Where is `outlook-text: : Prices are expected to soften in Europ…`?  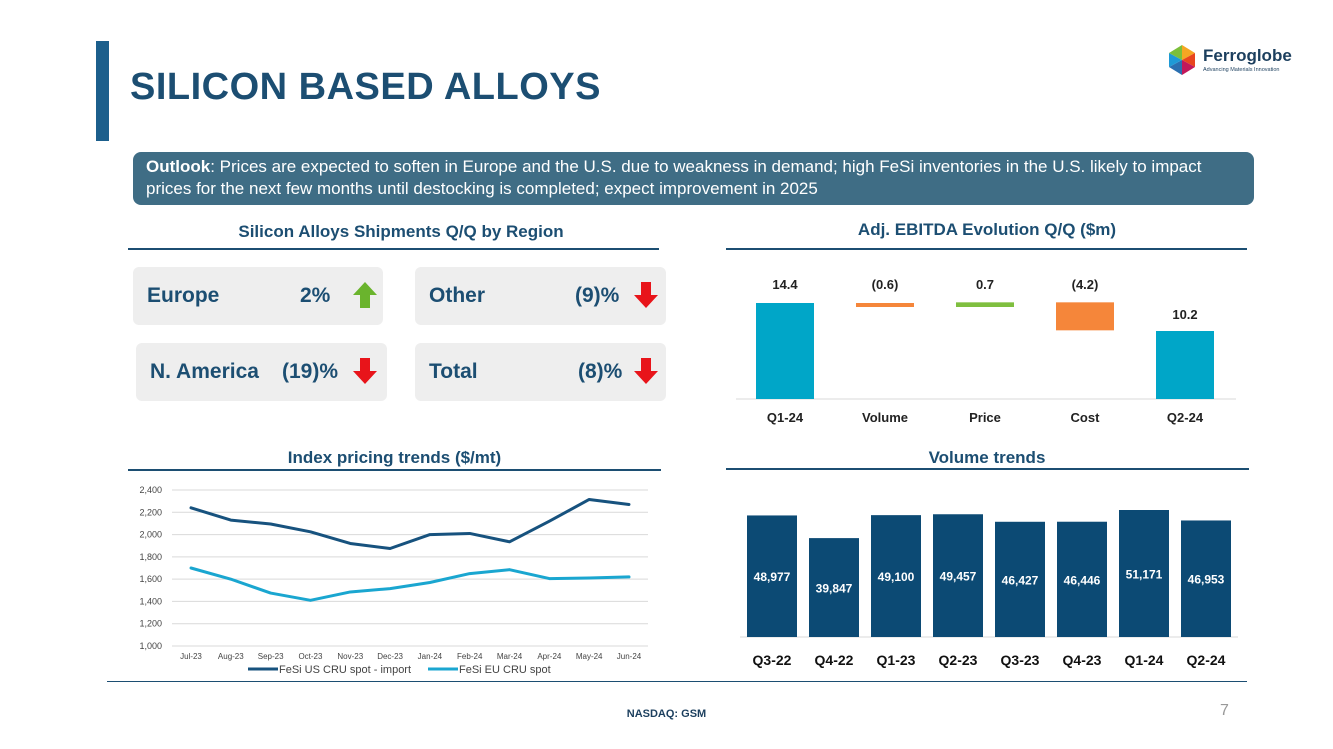
outlook-text: : Prices are expected to soften in Europ… is located at coordinates (674, 177).